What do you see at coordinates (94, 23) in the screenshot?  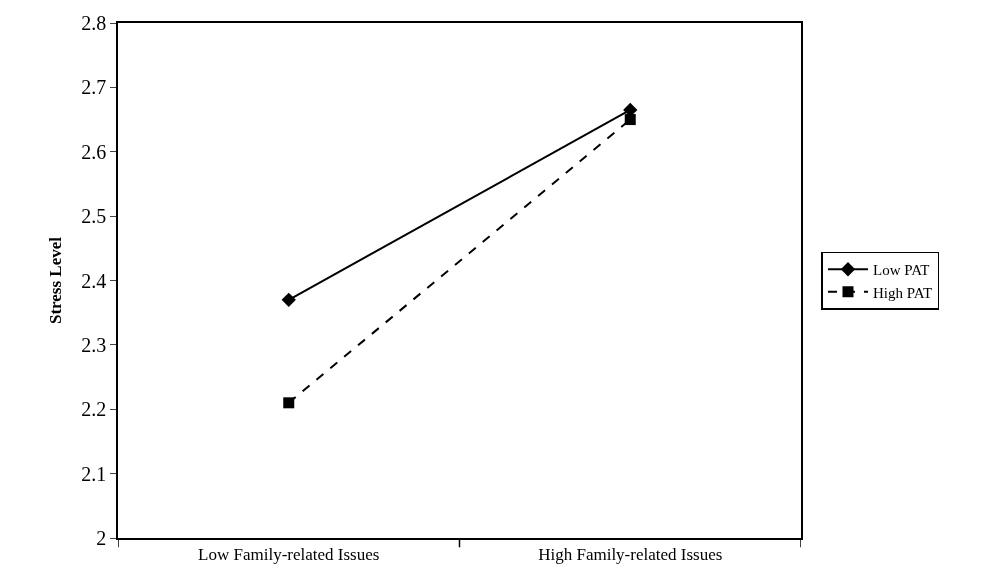 I see `y-tick-label: 2.8` at bounding box center [94, 23].